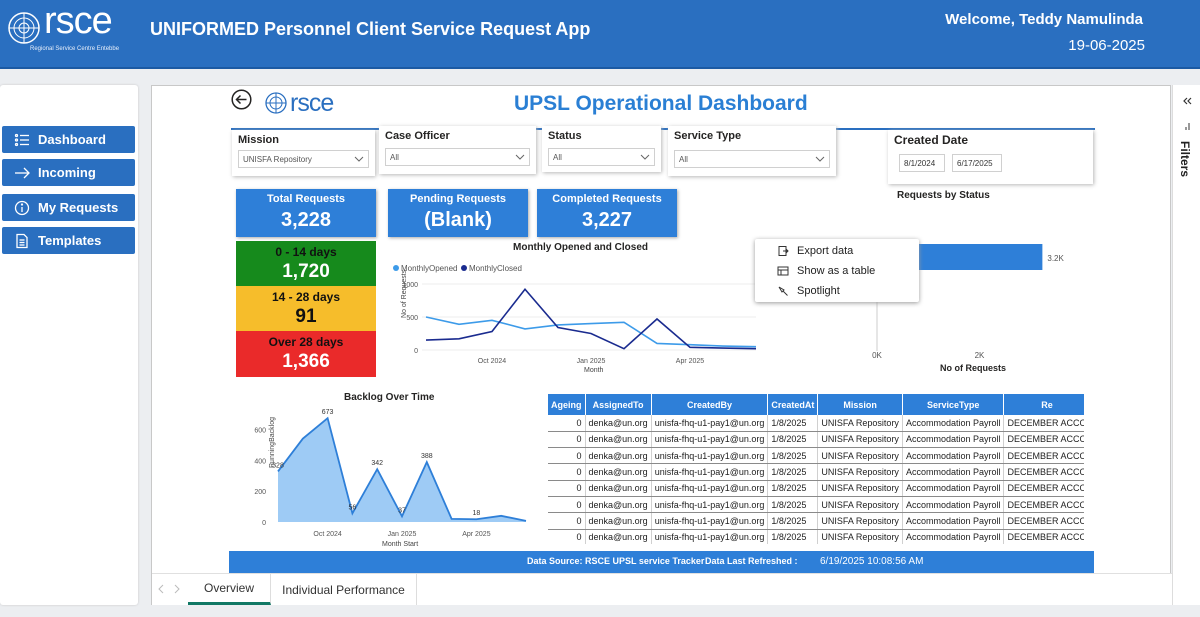 This screenshot has height=617, width=1200. Describe the element at coordinates (400, 544) in the screenshot. I see `area-chart-xlabel: Month Start` at that location.